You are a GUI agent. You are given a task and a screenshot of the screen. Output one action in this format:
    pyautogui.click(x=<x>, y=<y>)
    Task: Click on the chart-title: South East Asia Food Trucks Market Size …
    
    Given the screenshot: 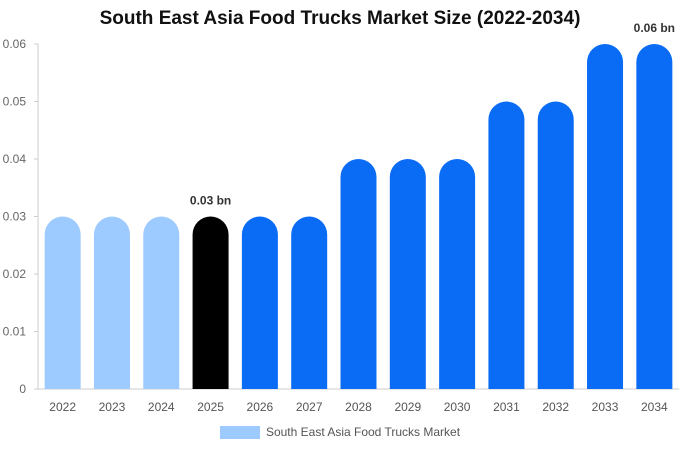 What is the action you would take?
    pyautogui.click(x=340, y=18)
    